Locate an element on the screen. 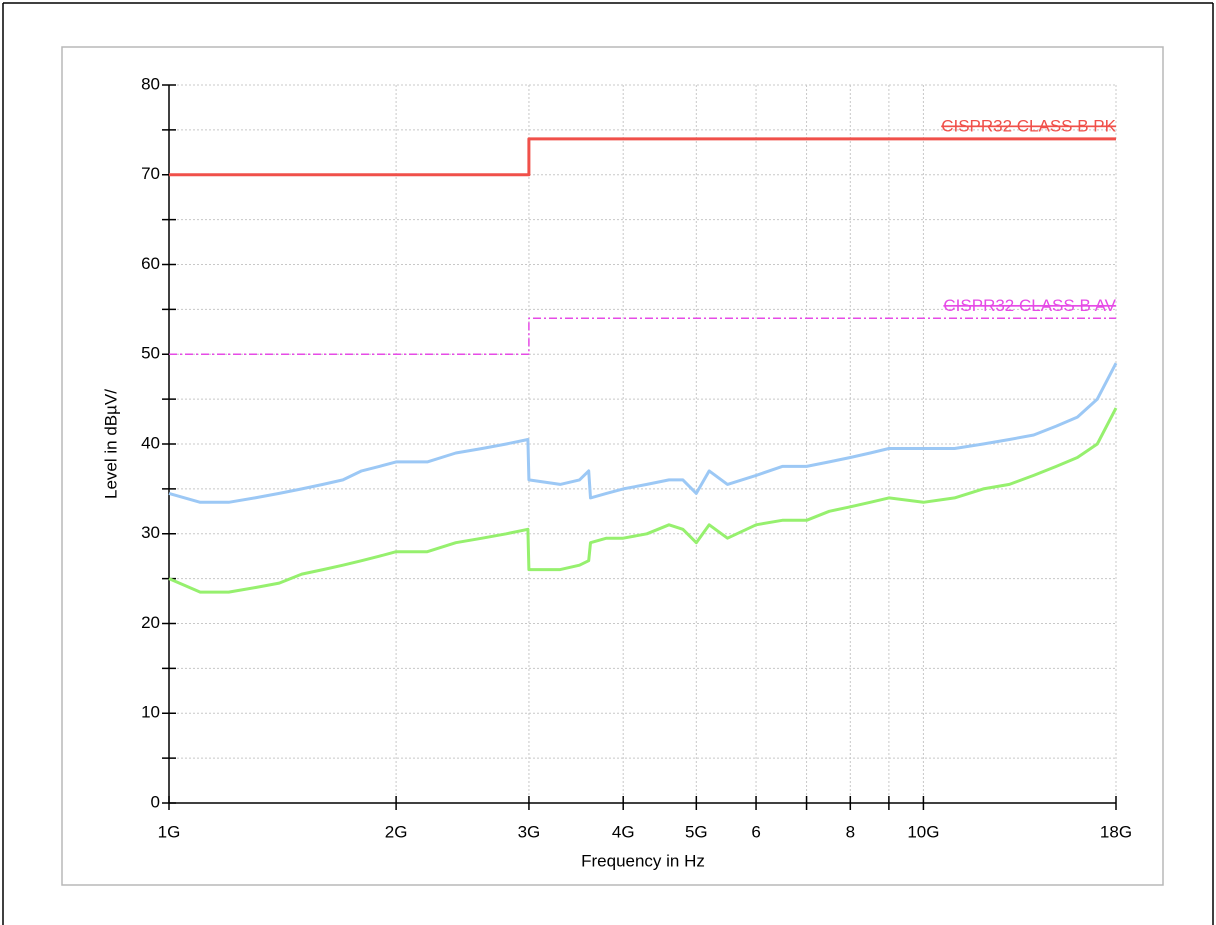 This screenshot has height=925, width=1216. y-tick-label: 40 is located at coordinates (150, 442).